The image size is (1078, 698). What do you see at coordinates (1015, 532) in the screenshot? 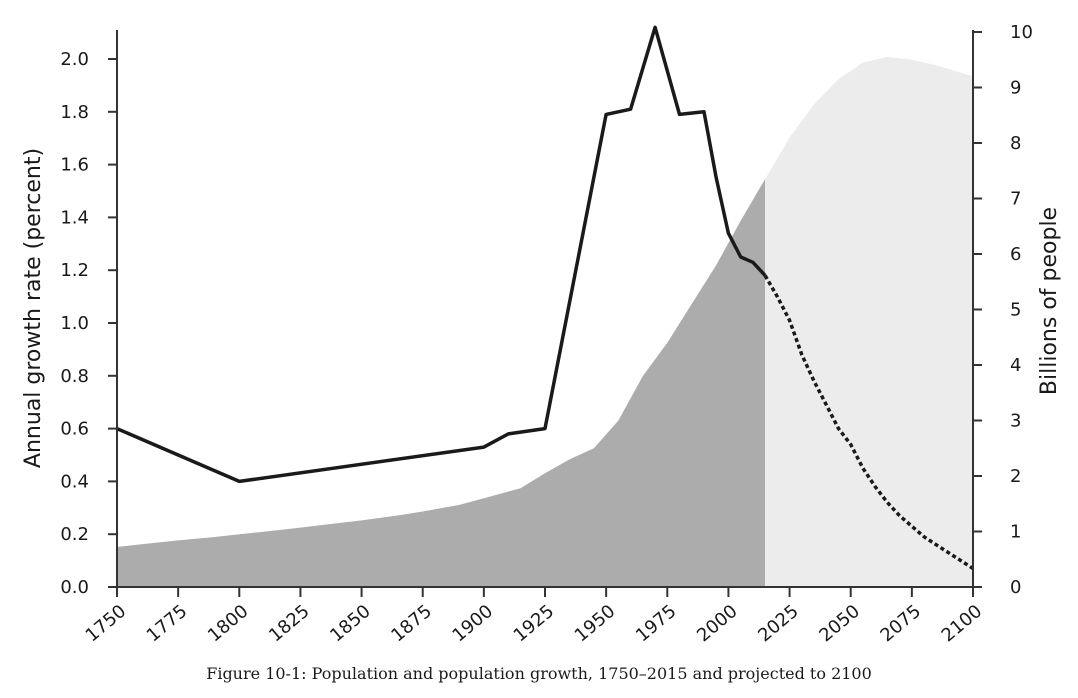
I see `right-tick-label: 1` at bounding box center [1015, 532].